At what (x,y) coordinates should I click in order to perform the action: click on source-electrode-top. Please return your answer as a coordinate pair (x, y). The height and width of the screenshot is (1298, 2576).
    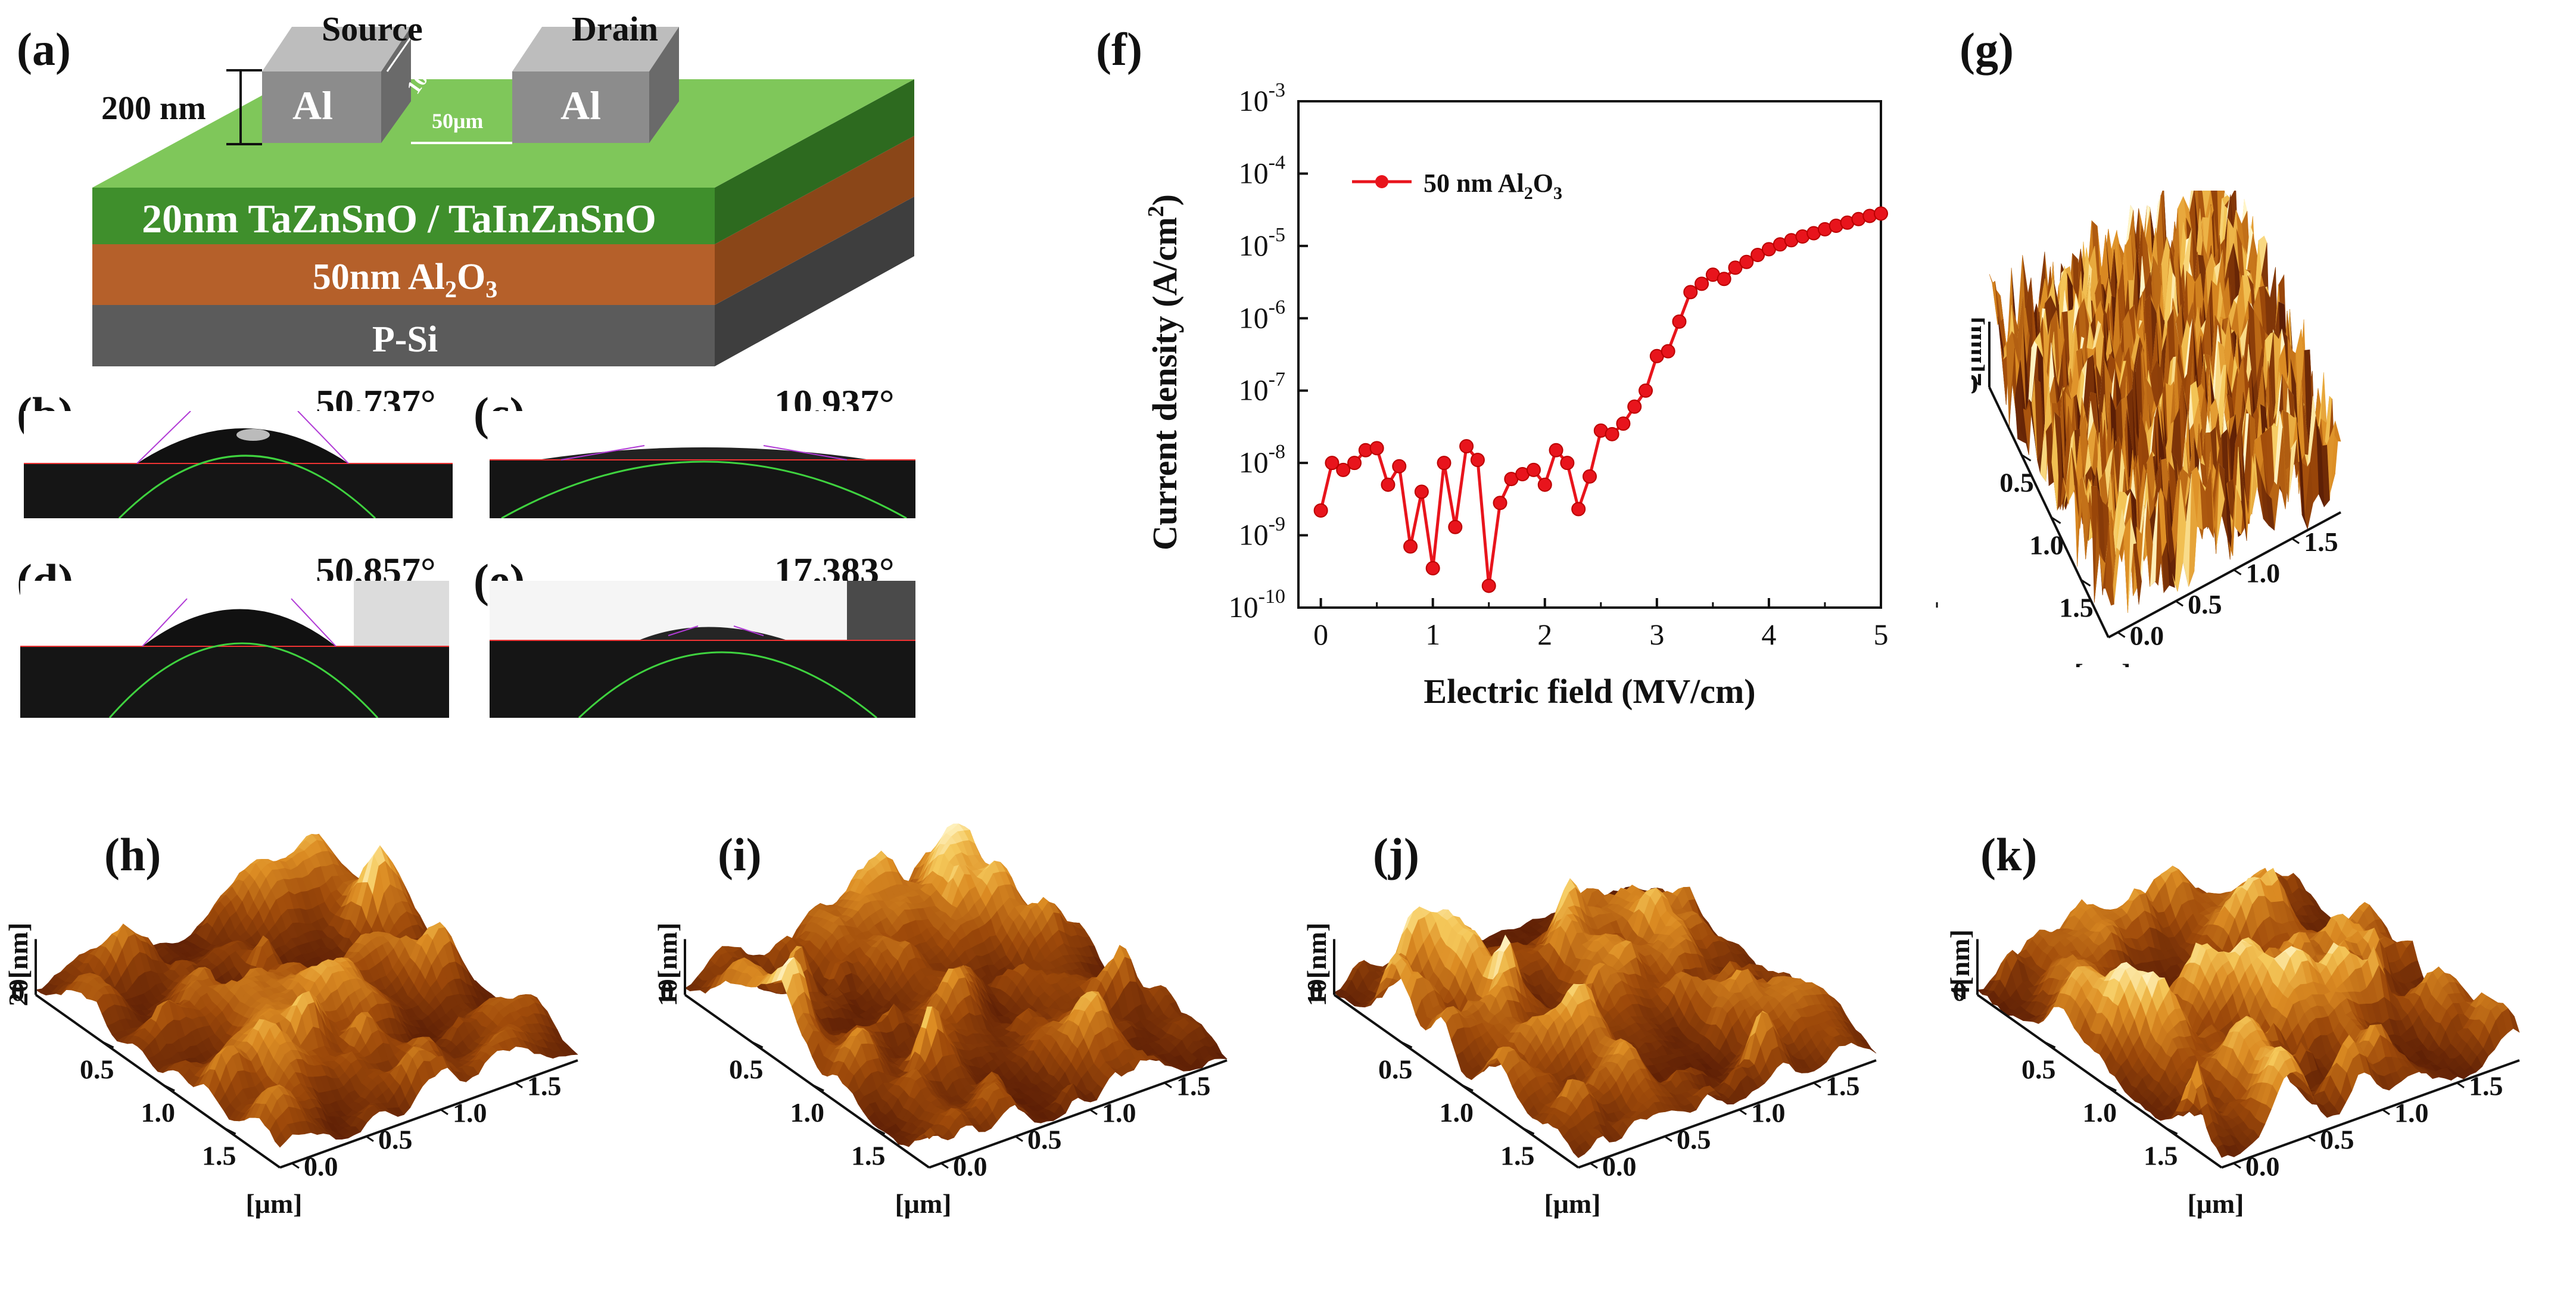
    Looking at the image, I should click on (336, 49).